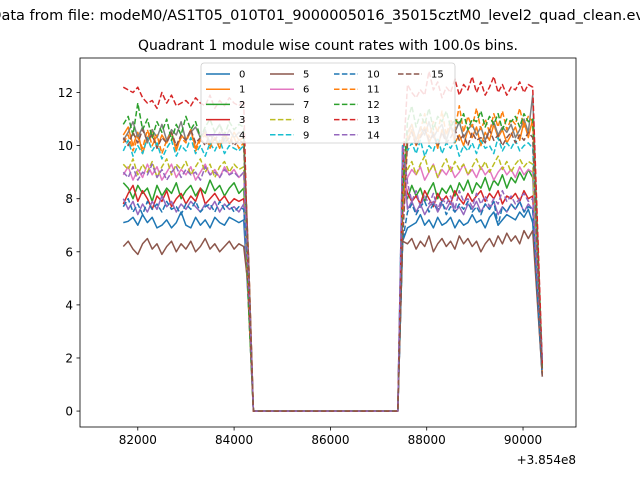  What do you see at coordinates (373, 120) in the screenshot?
I see `legend-label-13: 13` at bounding box center [373, 120].